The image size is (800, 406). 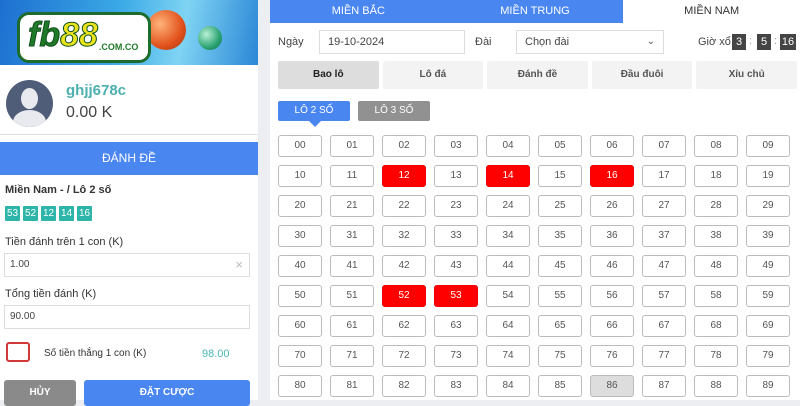 I want to click on number-cell: 23, so click(x=456, y=206).